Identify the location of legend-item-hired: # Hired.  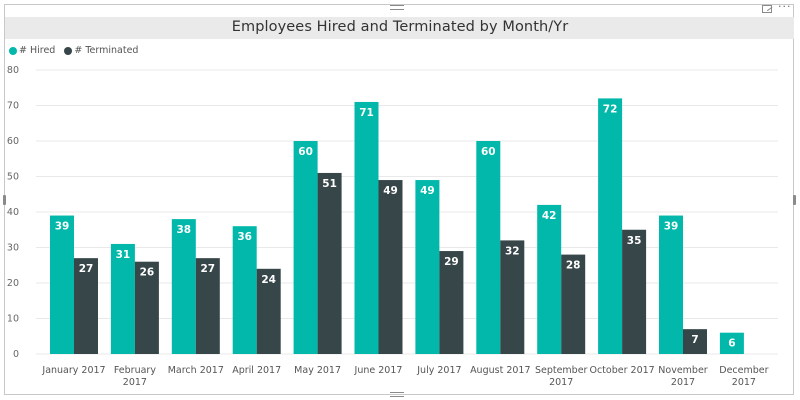
(32, 50).